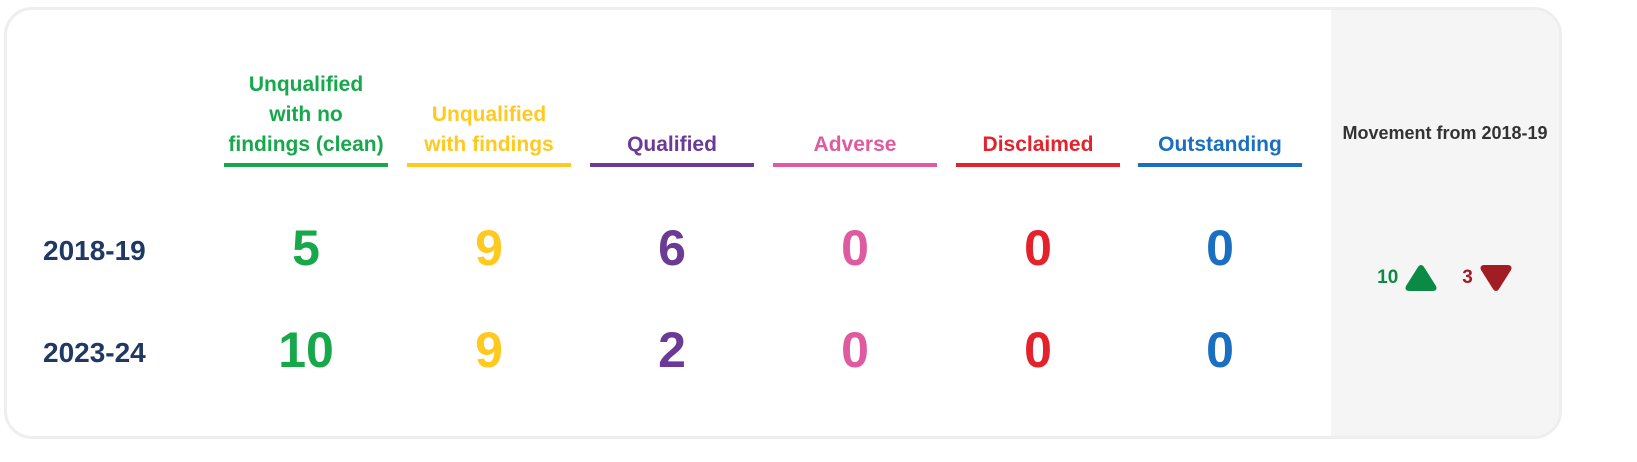  Describe the element at coordinates (1445, 133) in the screenshot. I see `movement-title: Movement from 2018-19` at that location.